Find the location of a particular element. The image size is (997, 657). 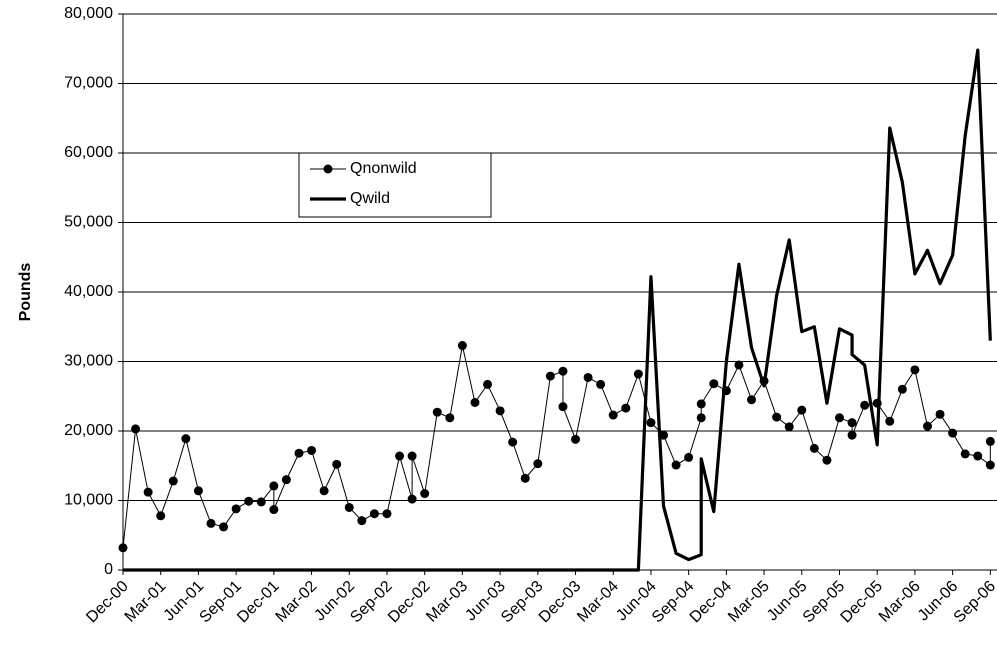

x-tick-label: Mar-05 is located at coordinates (749, 602).